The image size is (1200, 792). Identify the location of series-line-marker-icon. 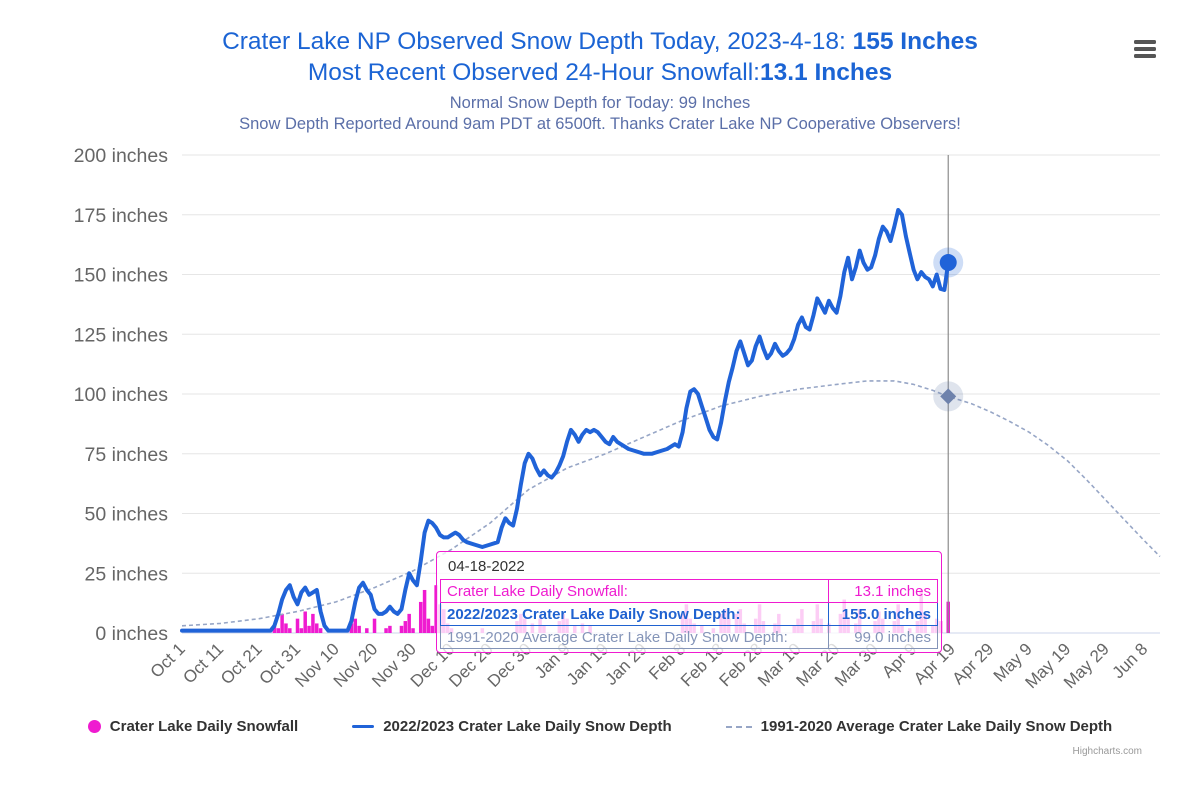
(363, 726).